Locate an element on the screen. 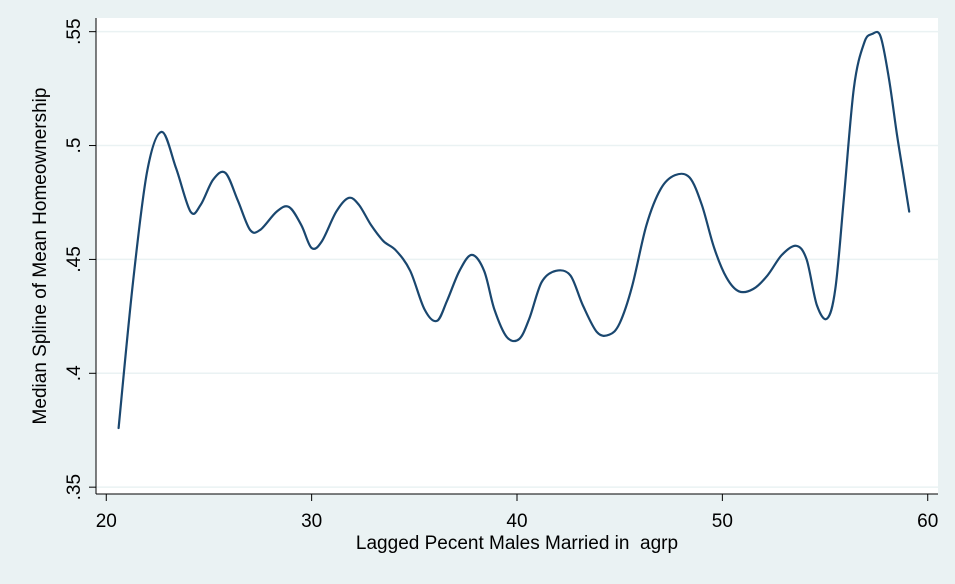  x-axis-label: Lagged Pecent Males Married in agrp is located at coordinates (517, 543).